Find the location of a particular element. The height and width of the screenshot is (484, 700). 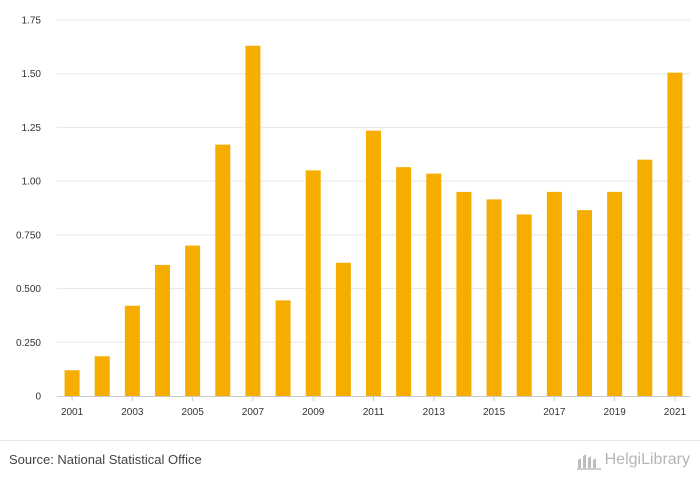

bar-2018 is located at coordinates (584, 303).